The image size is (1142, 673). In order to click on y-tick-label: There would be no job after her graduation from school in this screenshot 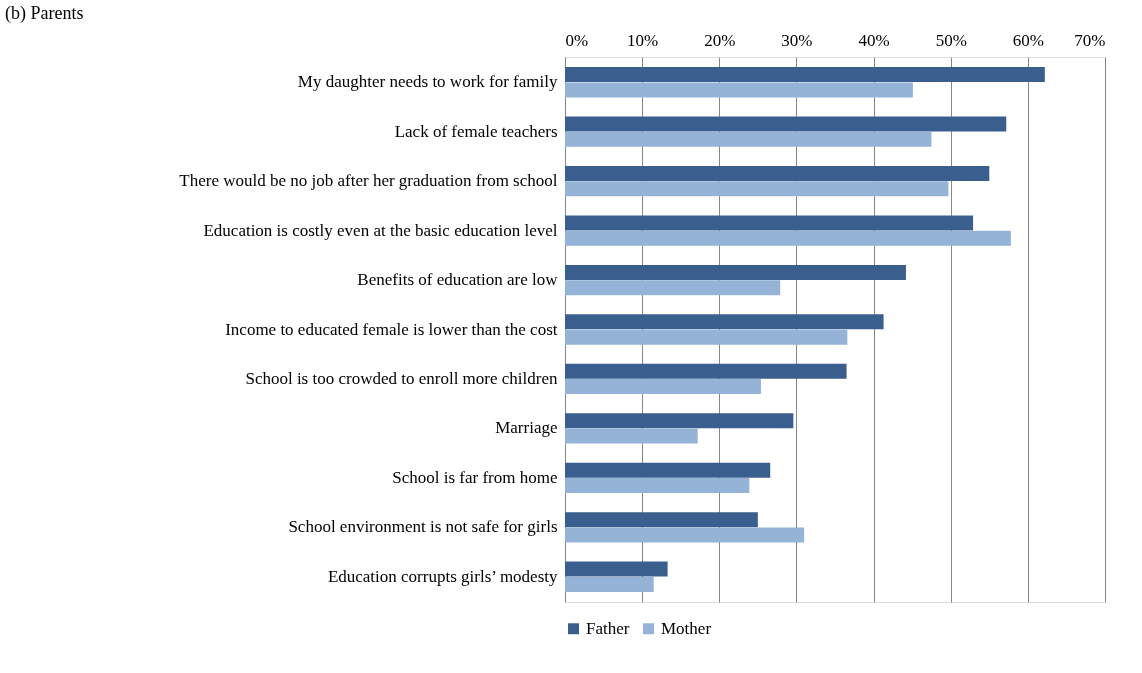, I will do `click(368, 181)`.